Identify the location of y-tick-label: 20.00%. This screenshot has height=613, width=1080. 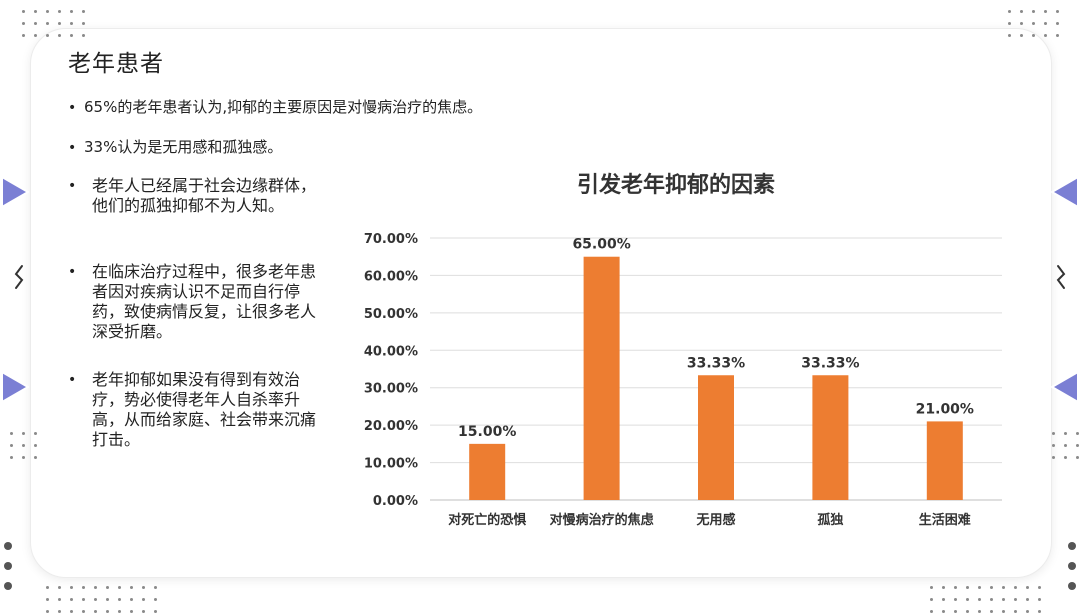
(391, 426).